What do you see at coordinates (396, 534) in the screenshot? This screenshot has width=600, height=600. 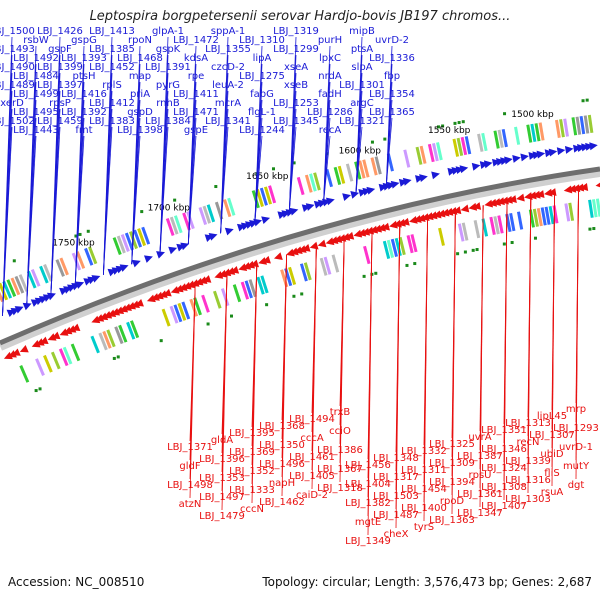 I see `gene-label: cheX` at bounding box center [396, 534].